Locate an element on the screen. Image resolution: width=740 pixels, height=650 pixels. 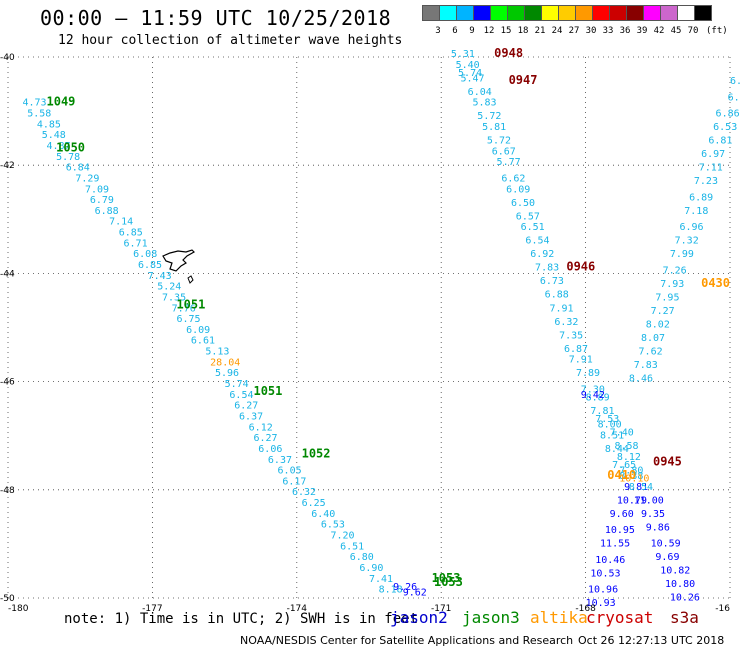
wave-height-value: 7.80 is located at coordinates (631, 471).